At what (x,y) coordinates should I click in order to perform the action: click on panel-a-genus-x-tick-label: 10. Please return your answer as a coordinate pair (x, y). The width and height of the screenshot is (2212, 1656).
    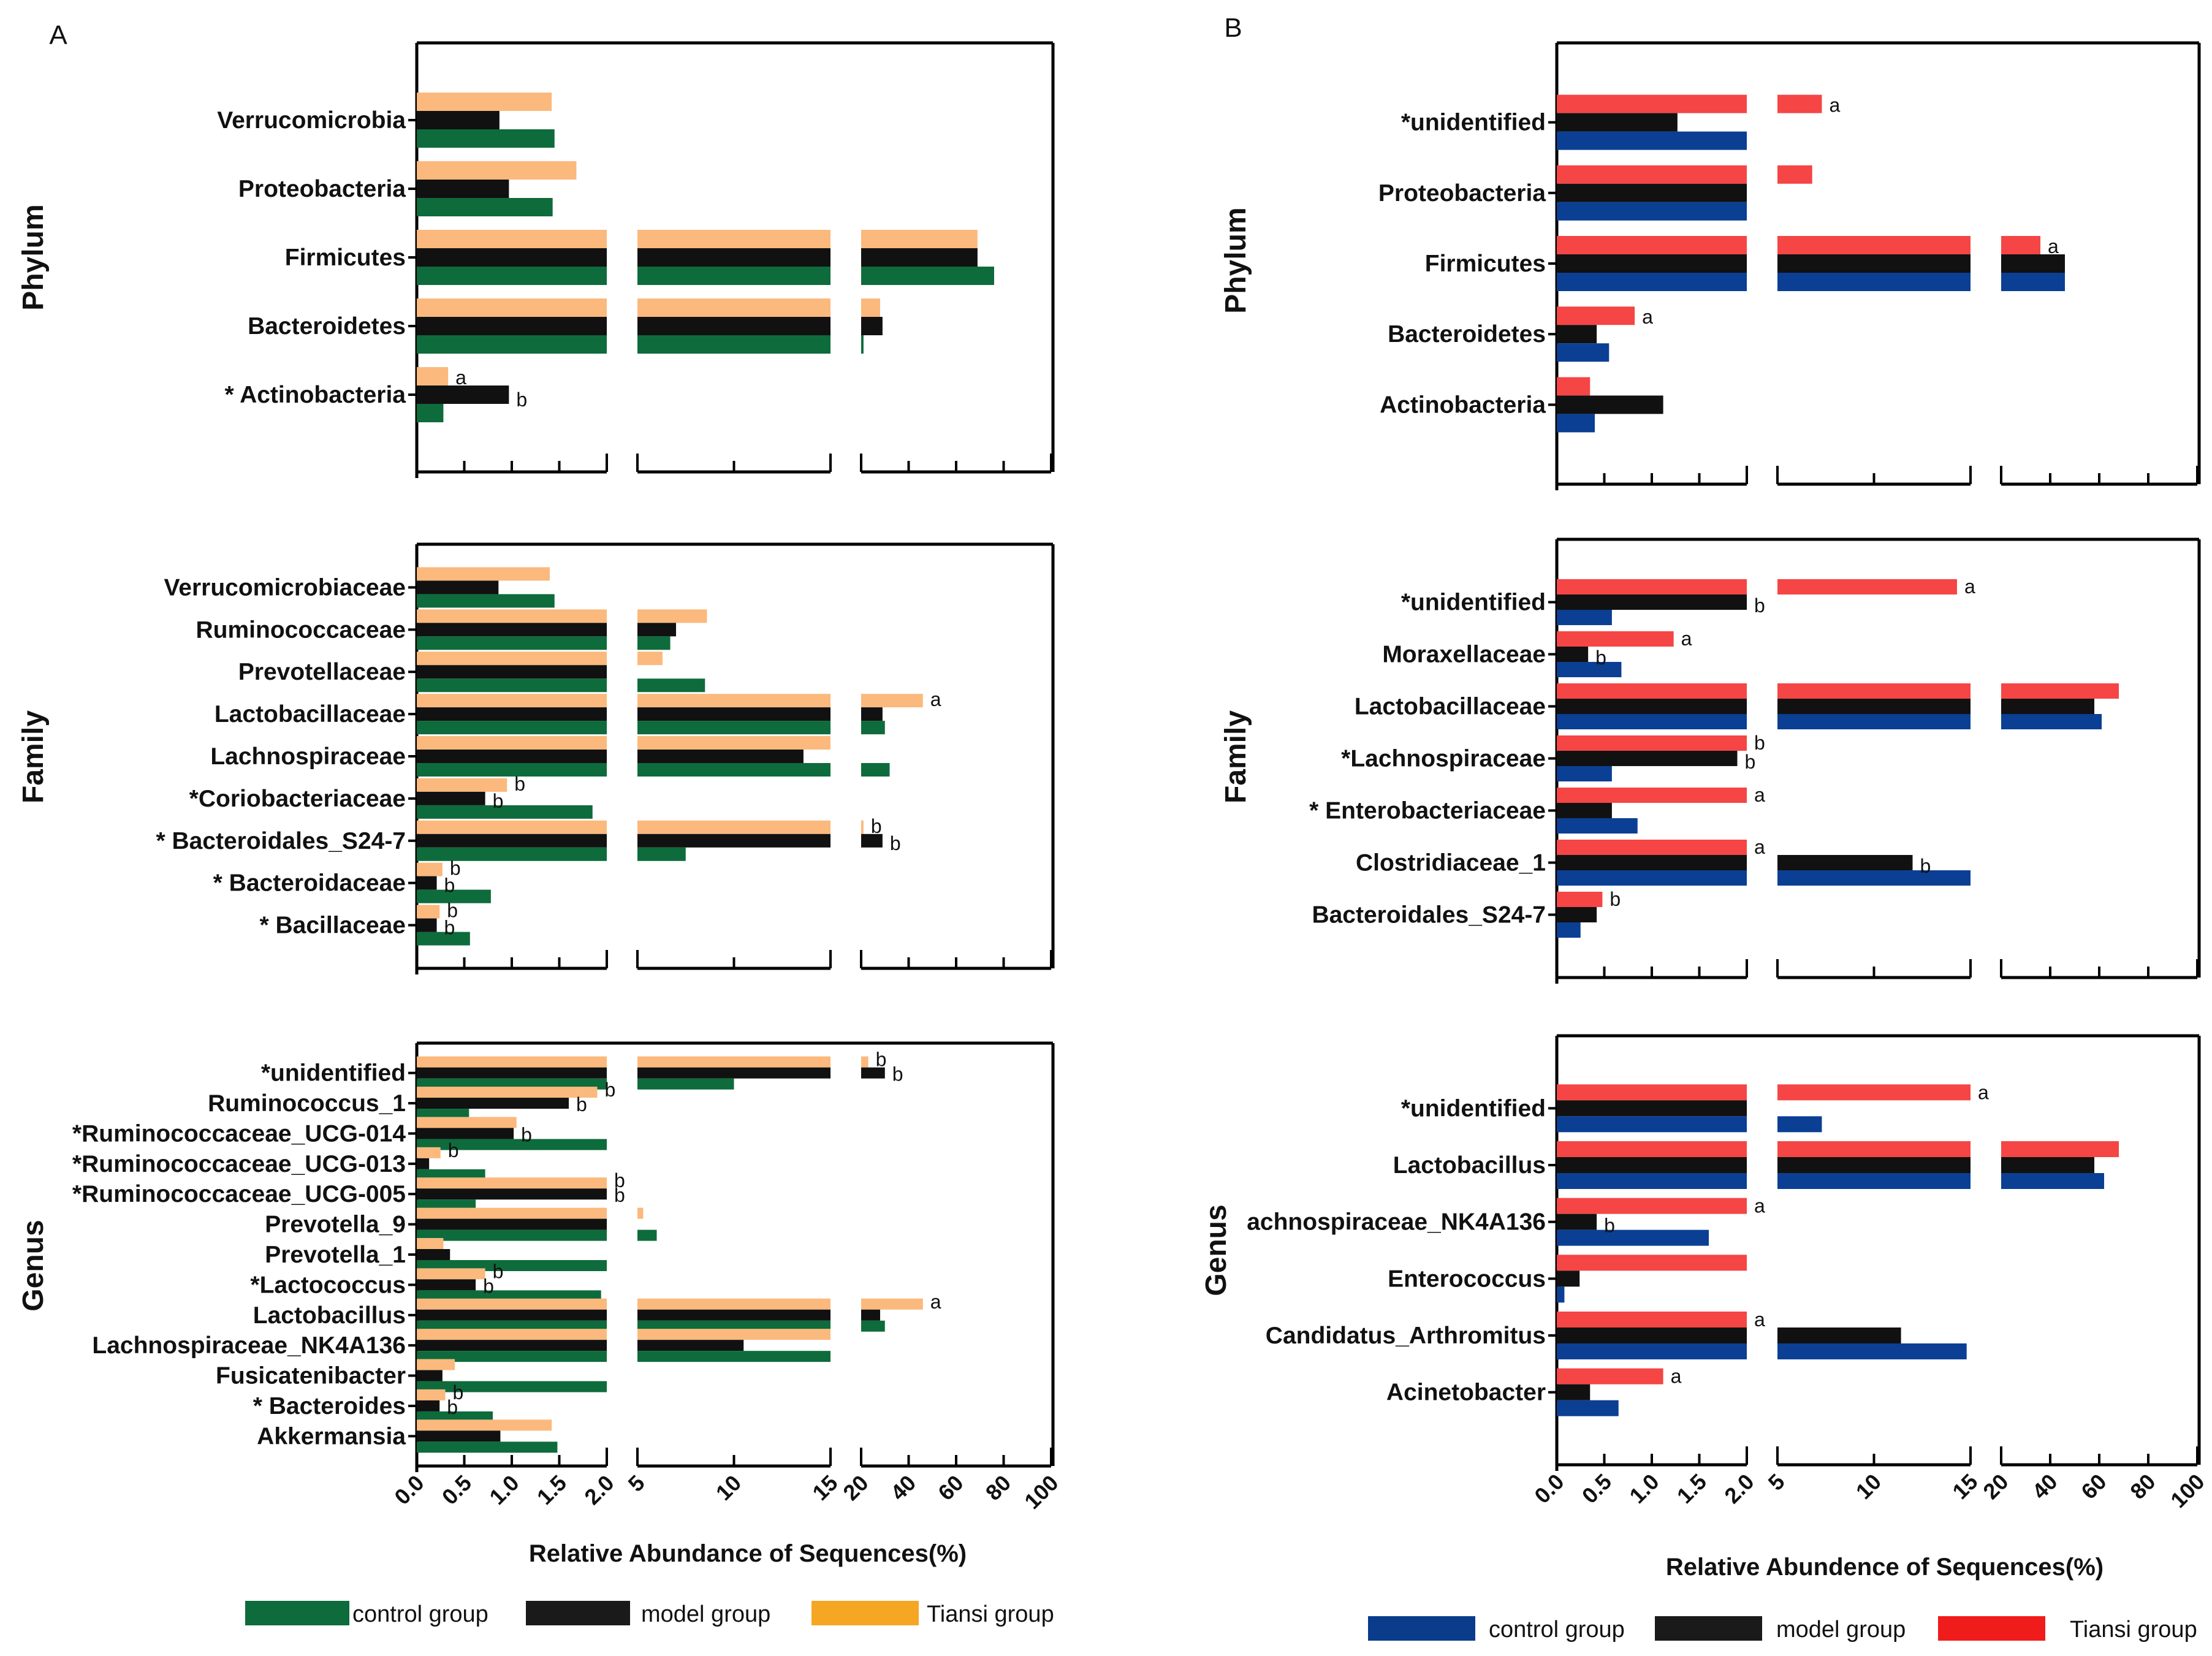
    Looking at the image, I should click on (728, 1487).